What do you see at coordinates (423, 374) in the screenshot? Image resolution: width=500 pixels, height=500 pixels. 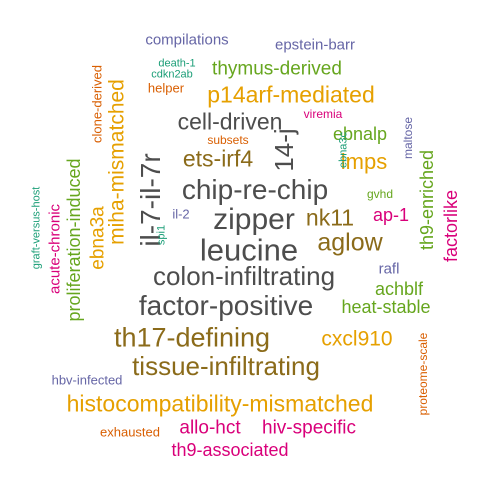 I see `word-proteome-scale: proteome-scale` at bounding box center [423, 374].